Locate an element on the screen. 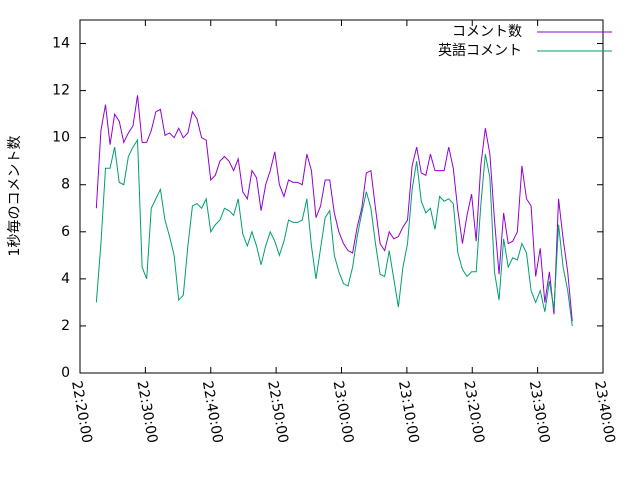 Image resolution: width=640 pixels, height=480 pixels. y-tick-label: 12 is located at coordinates (61, 91).